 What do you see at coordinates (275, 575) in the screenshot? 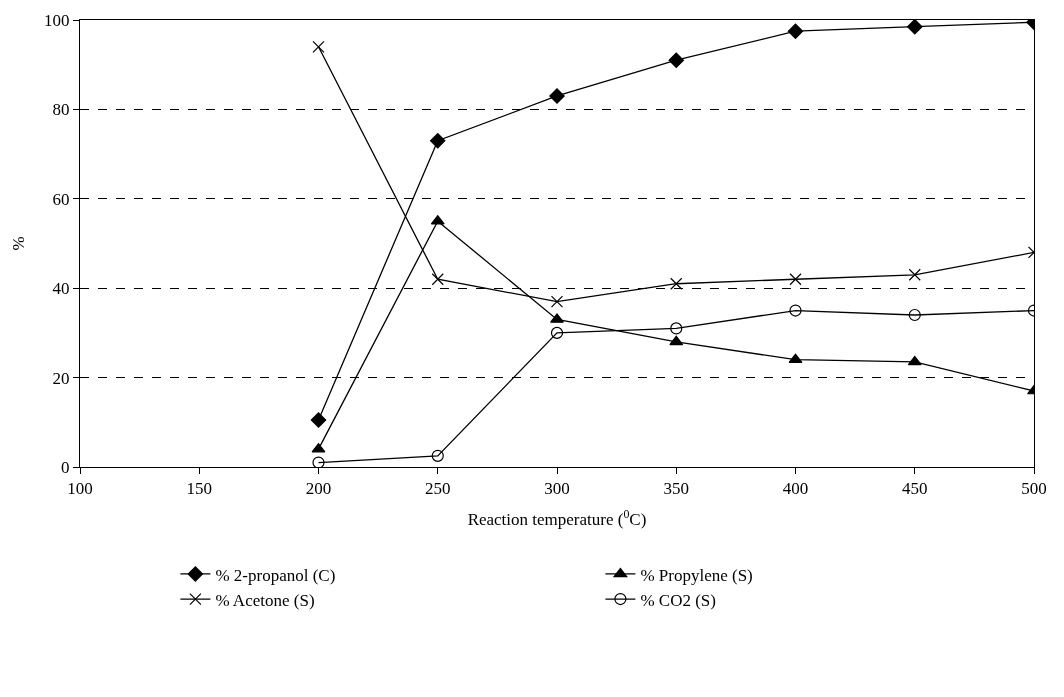
I see `legend-label: % 2-propanol (C)` at bounding box center [275, 575].